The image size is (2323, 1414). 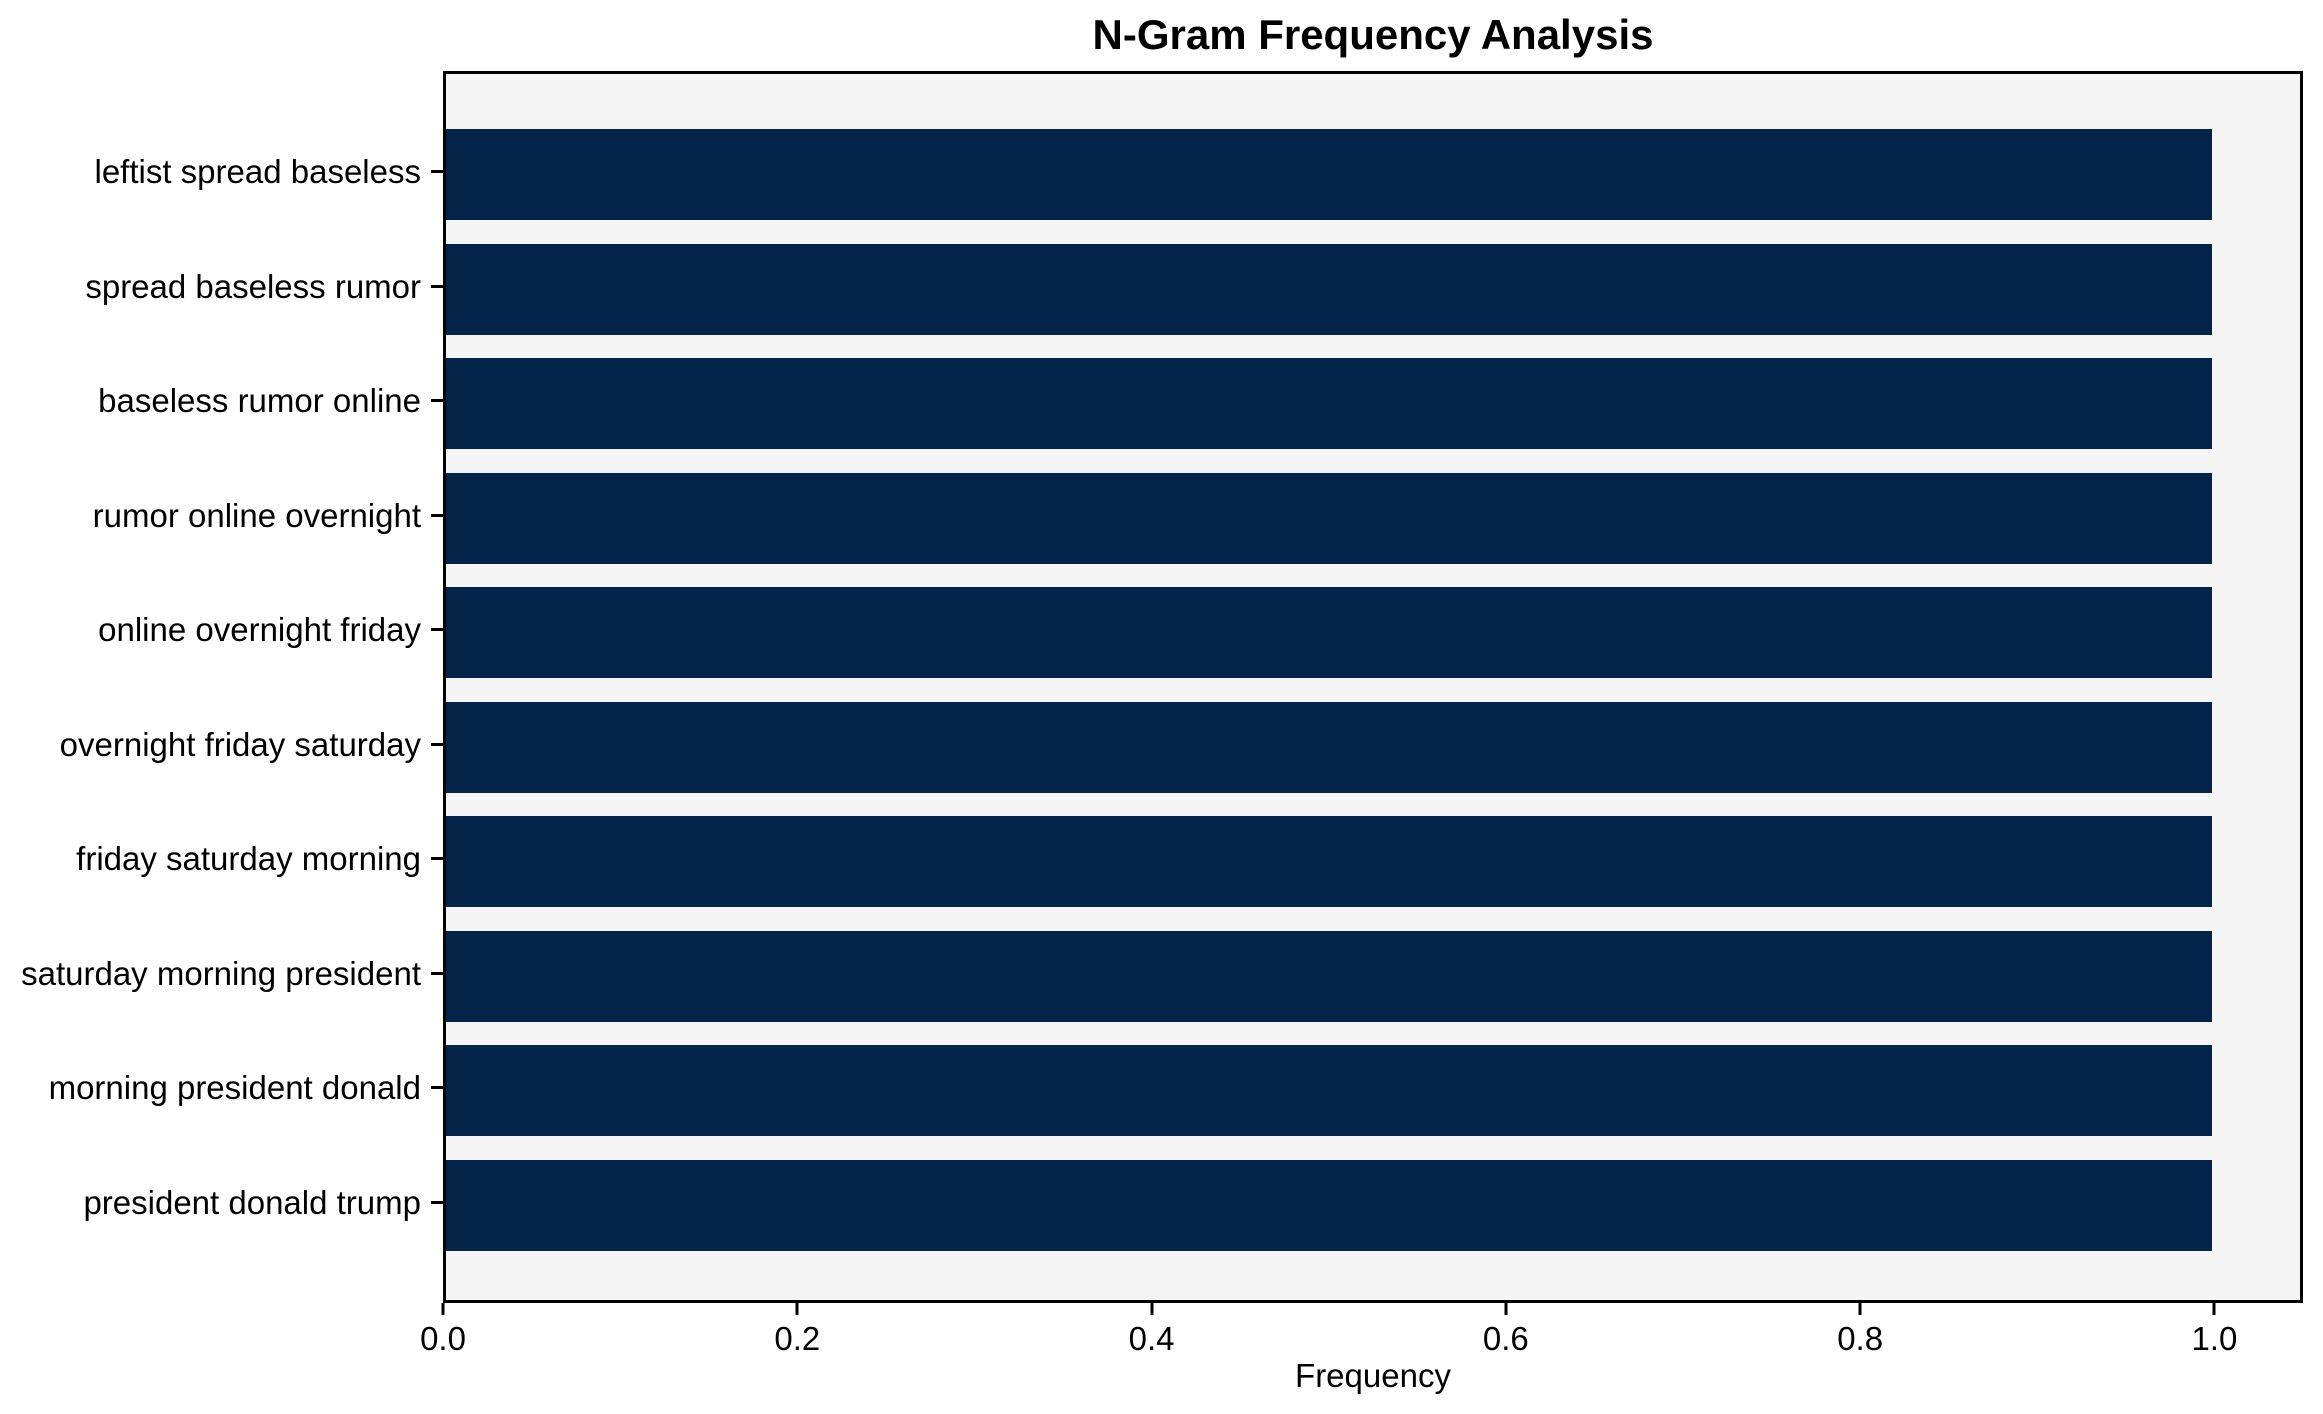 I want to click on y-tick-row: morning president donald, so click(x=246, y=1087).